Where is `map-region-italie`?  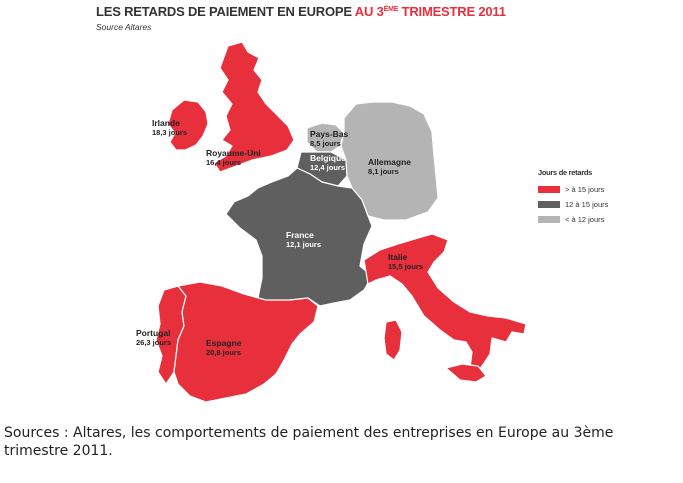
map-region-italie is located at coordinates (445, 304).